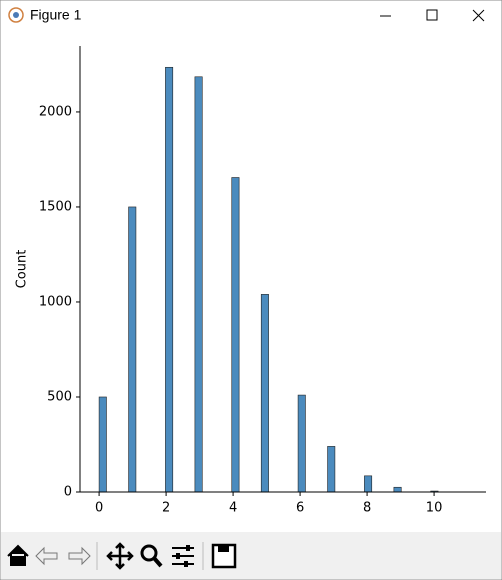 The height and width of the screenshot is (580, 502). I want to click on y-tick-label: 1500, so click(55, 206).